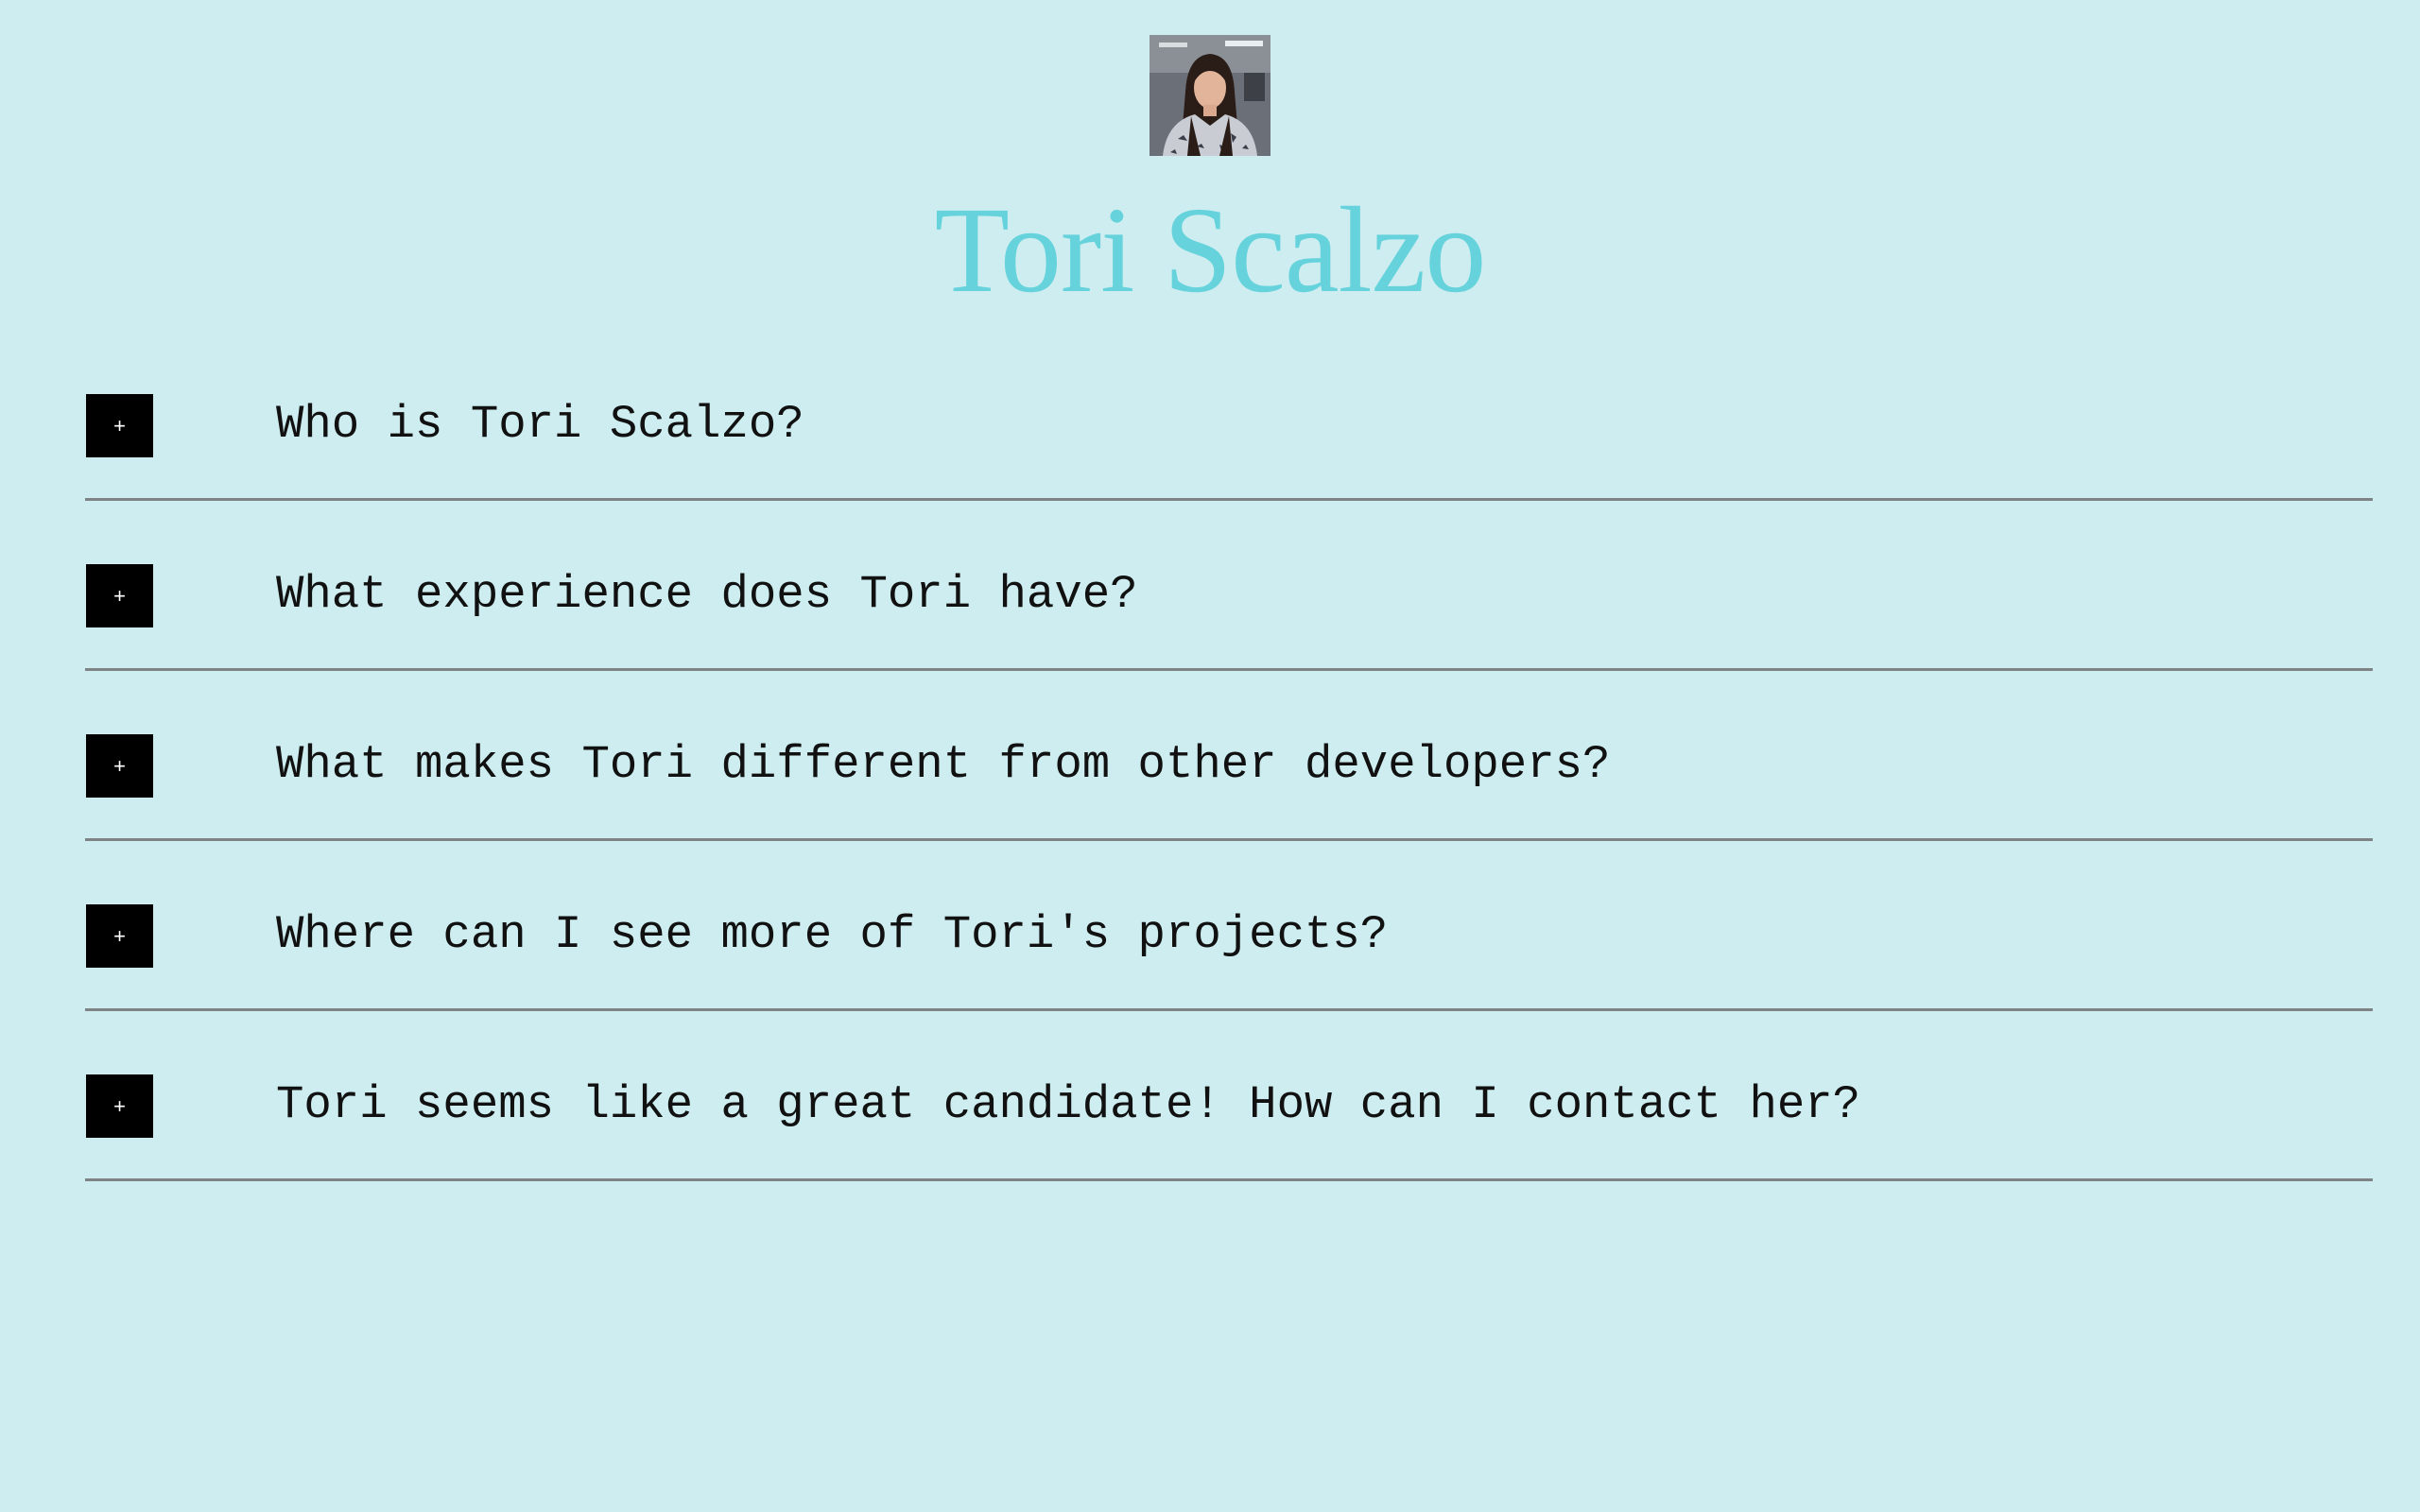 The image size is (2420, 1512). Describe the element at coordinates (1210, 250) in the screenshot. I see `page-title: Tori Scalzo` at that location.